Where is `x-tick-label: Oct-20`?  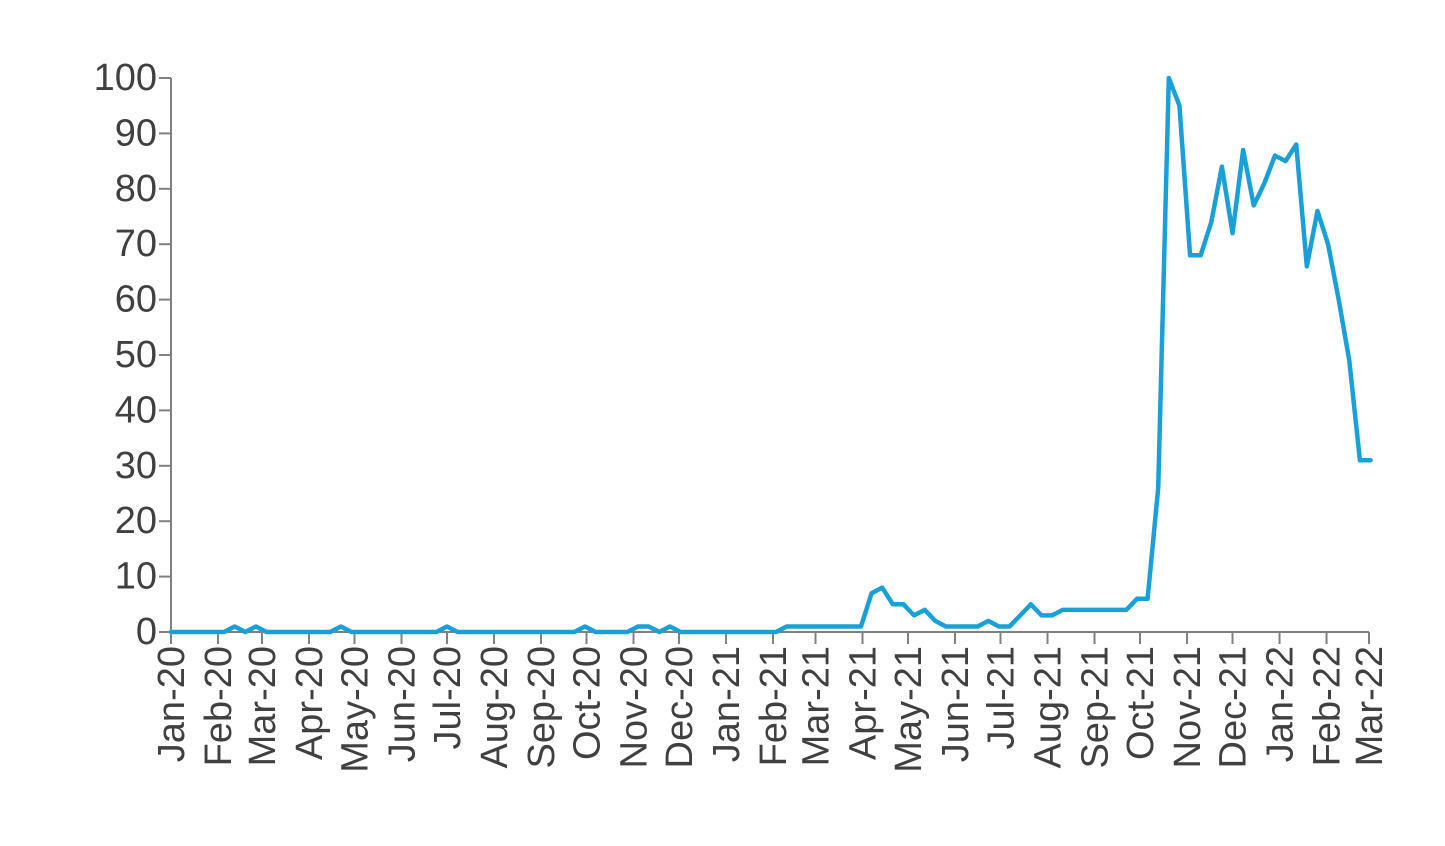 x-tick-label: Oct-20 is located at coordinates (588, 703).